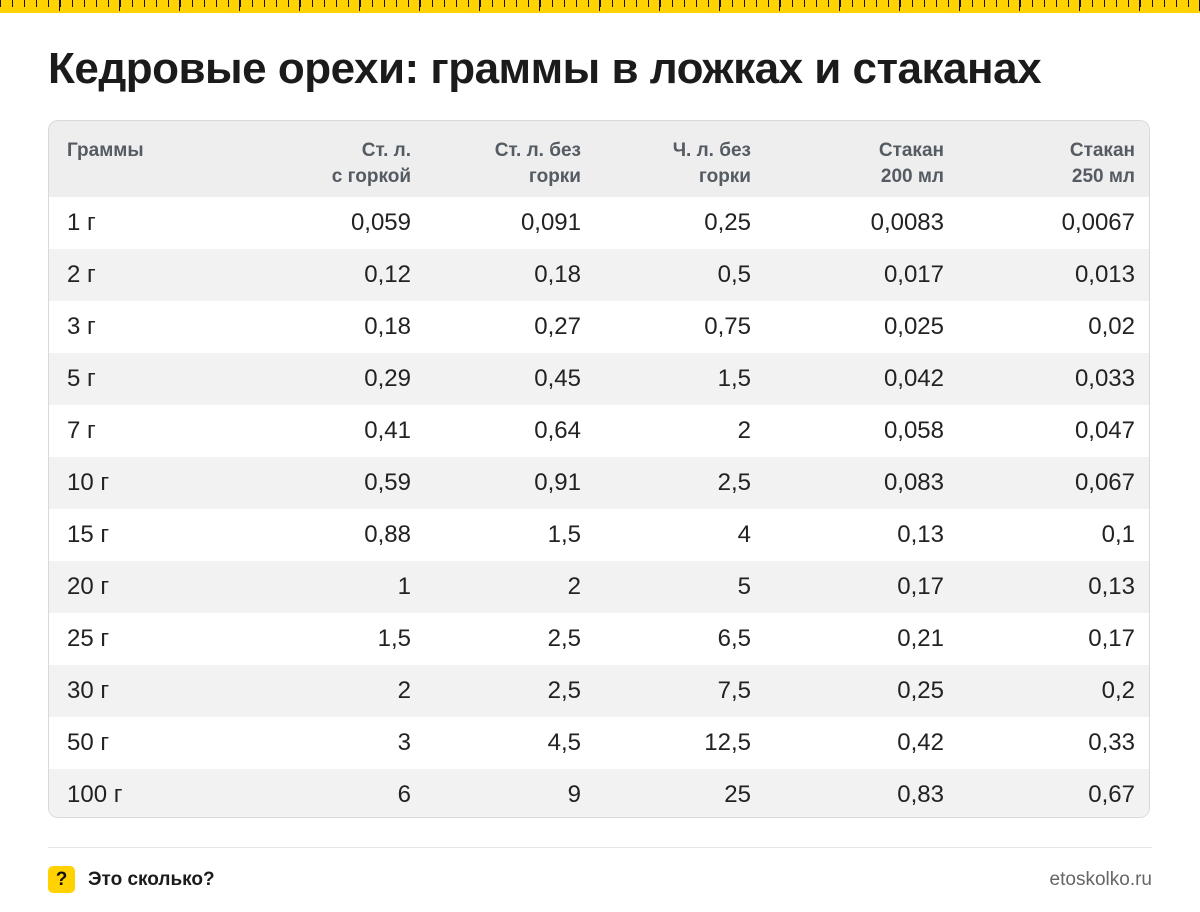 The image size is (1200, 912). Describe the element at coordinates (599, 587) in the screenshot. I see `table-row: 20 г 1 2 5 0,17 0,13` at that location.